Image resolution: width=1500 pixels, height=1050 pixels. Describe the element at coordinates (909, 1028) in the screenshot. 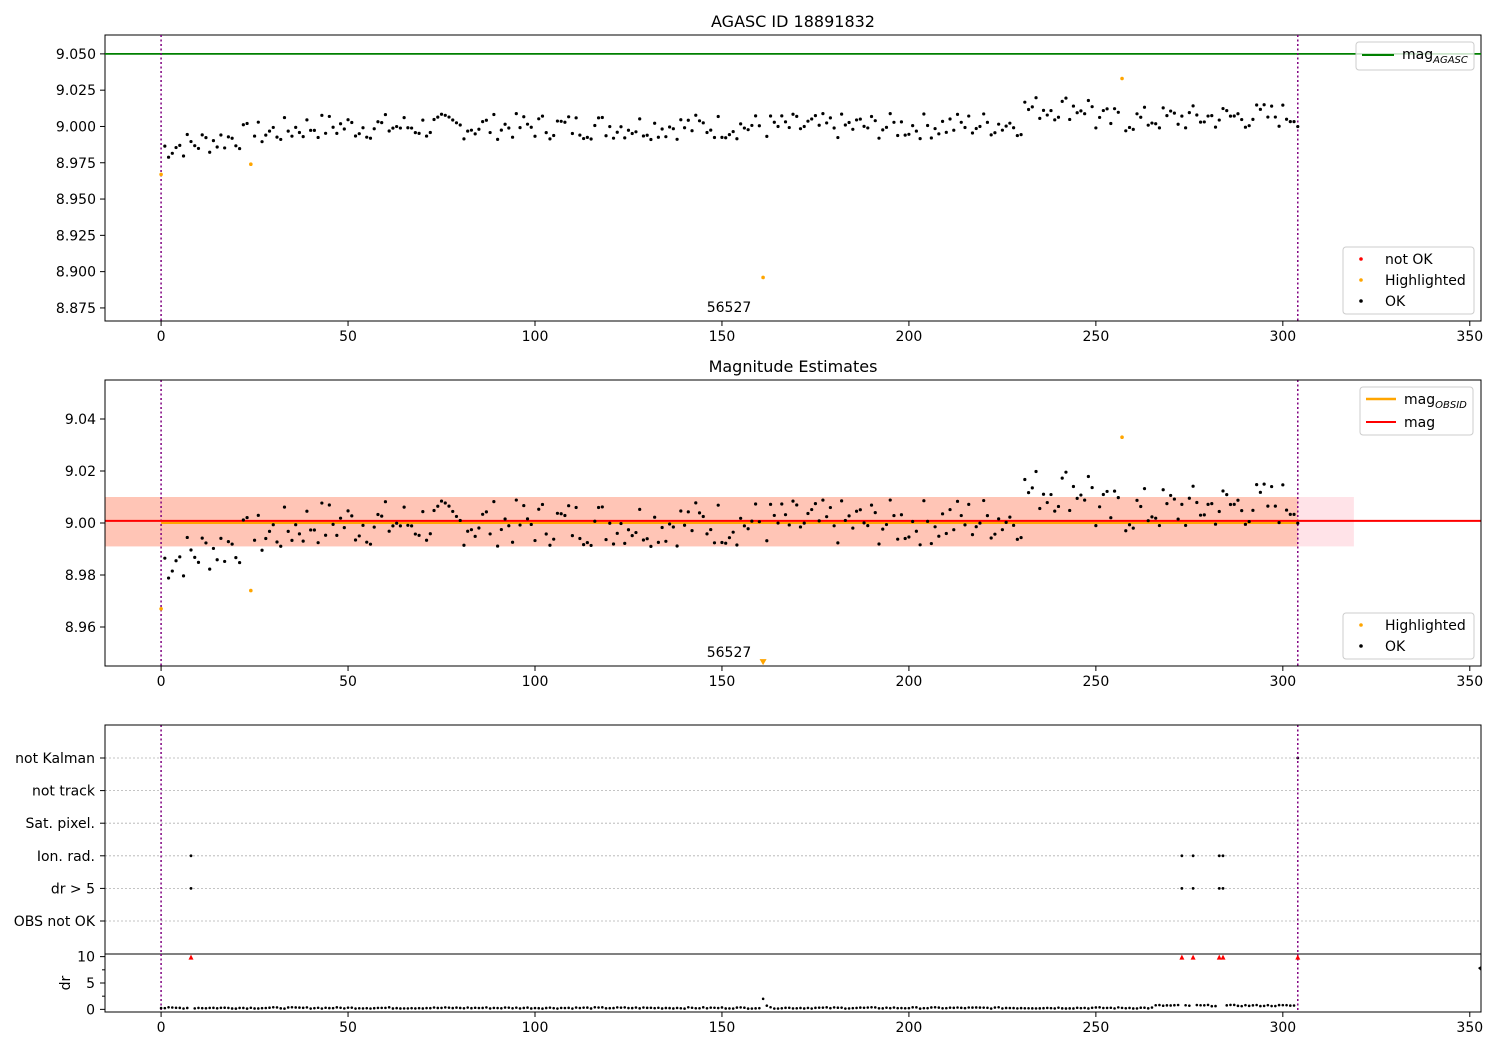

I see `x-tick-label: 200` at that location.